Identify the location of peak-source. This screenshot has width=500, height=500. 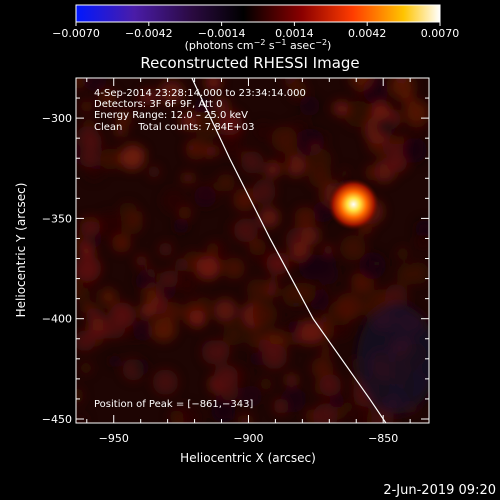
(353, 204).